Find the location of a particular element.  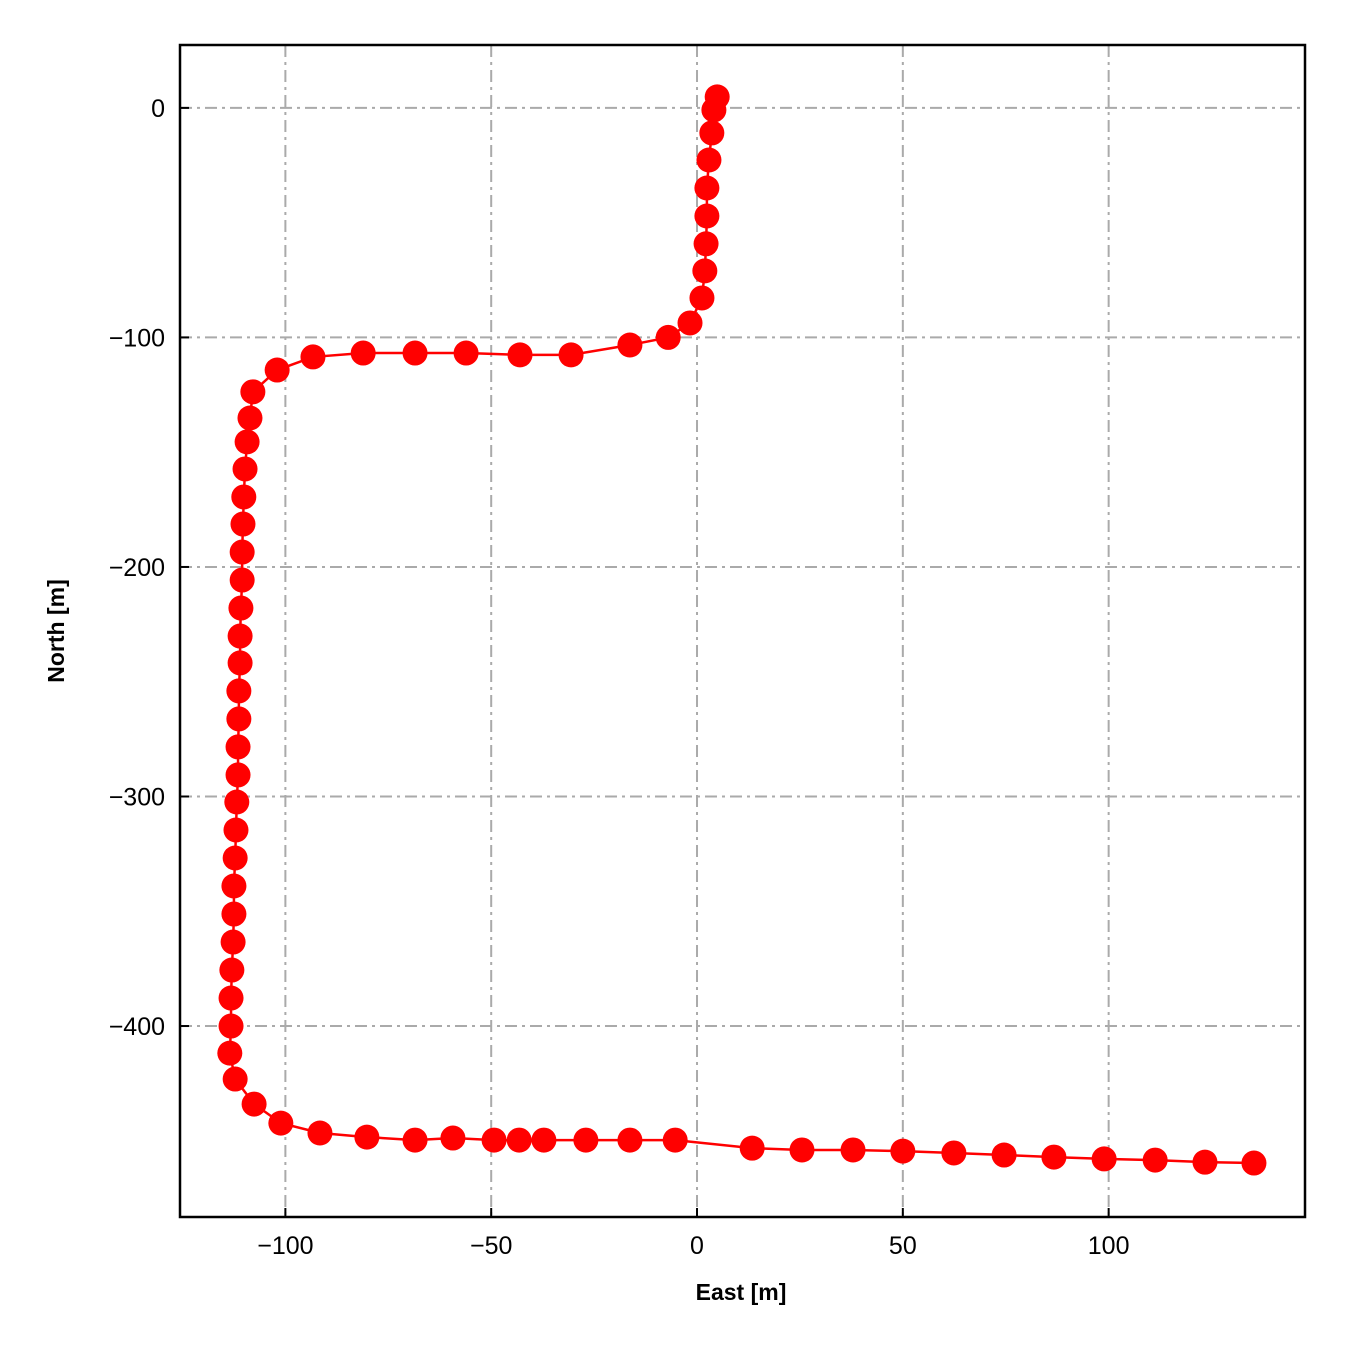

y-tick-label: −100 is located at coordinates (137, 338).